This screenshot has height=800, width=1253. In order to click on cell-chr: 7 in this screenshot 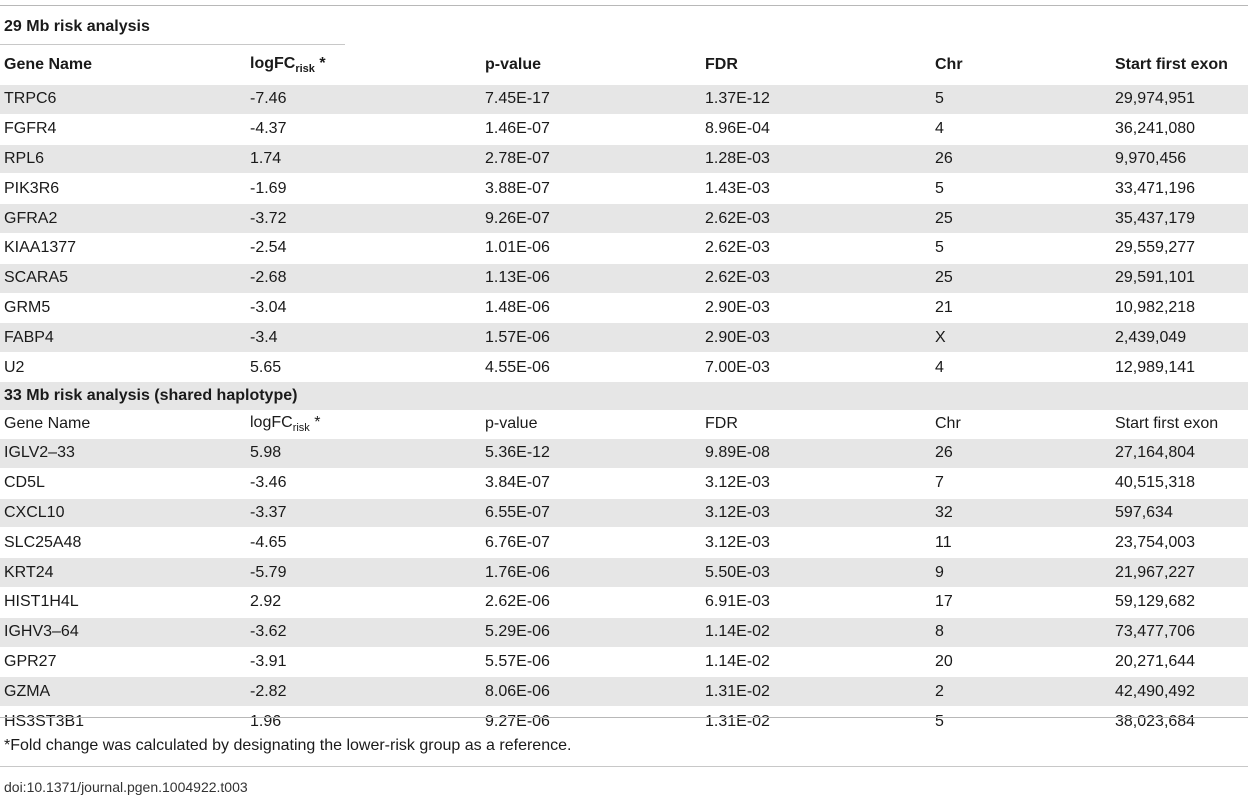, I will do `click(1025, 483)`.